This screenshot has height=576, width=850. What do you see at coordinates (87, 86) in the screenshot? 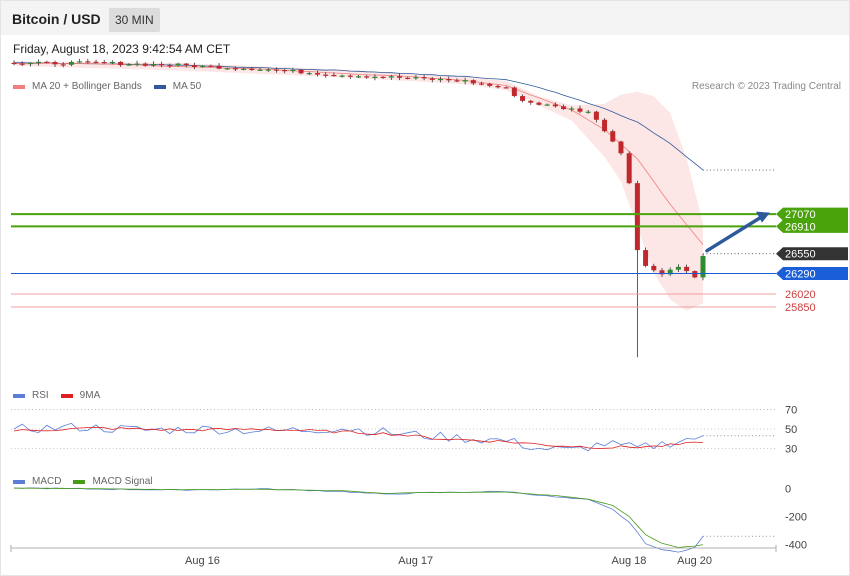
I see `legend-ma20-label: MA 20 + Bollinger Bands` at bounding box center [87, 86].